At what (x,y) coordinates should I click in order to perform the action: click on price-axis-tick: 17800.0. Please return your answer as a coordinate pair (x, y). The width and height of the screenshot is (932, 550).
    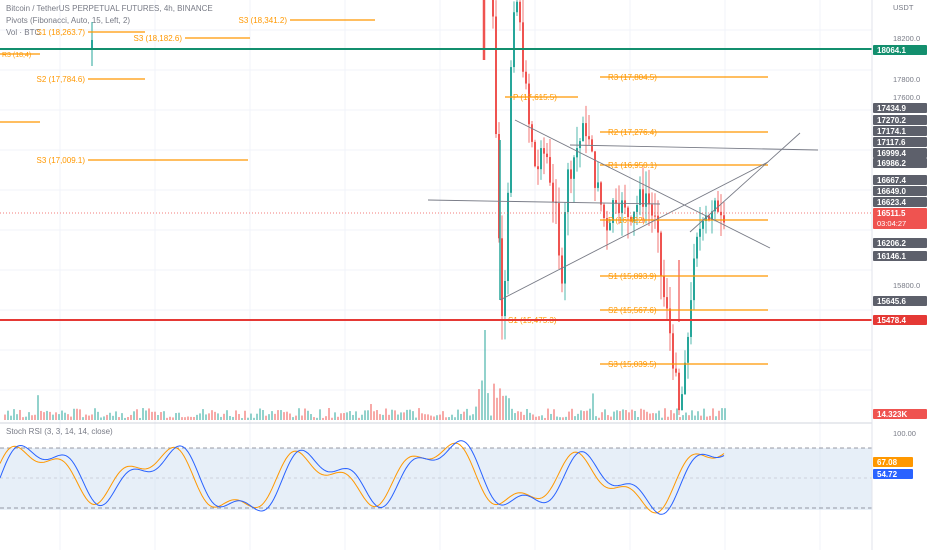
    Looking at the image, I should click on (906, 79).